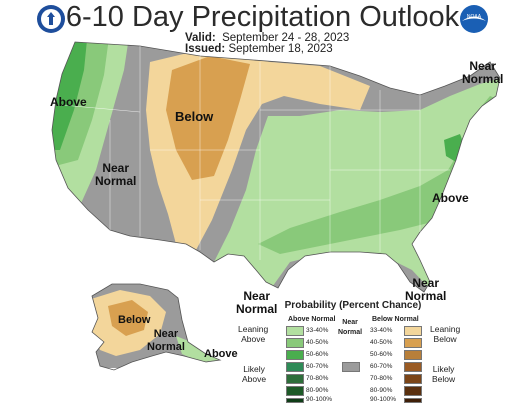 This screenshot has width=525, height=405. I want to click on noaa-logo-text: NOAA, so click(474, 17).